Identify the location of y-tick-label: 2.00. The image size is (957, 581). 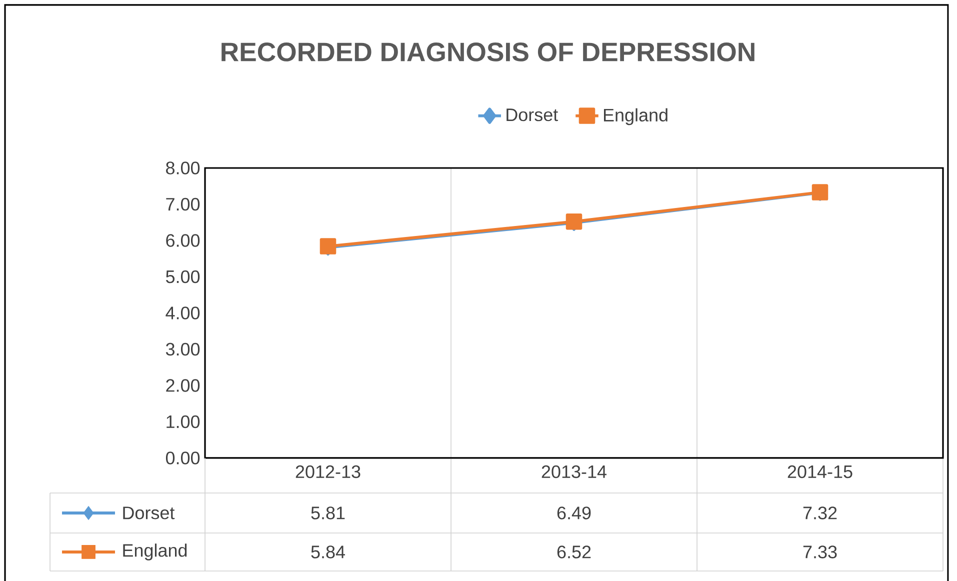
(183, 385).